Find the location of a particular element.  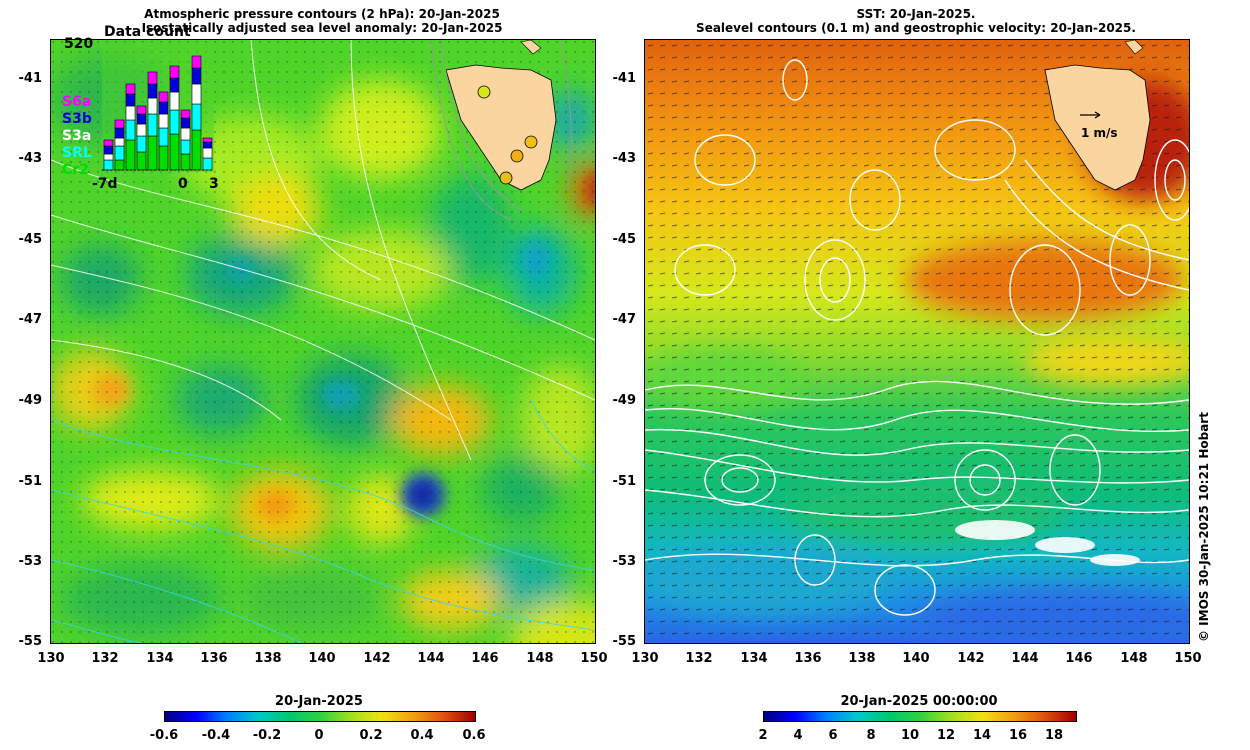

x-tick: 148 is located at coordinates (1134, 658).